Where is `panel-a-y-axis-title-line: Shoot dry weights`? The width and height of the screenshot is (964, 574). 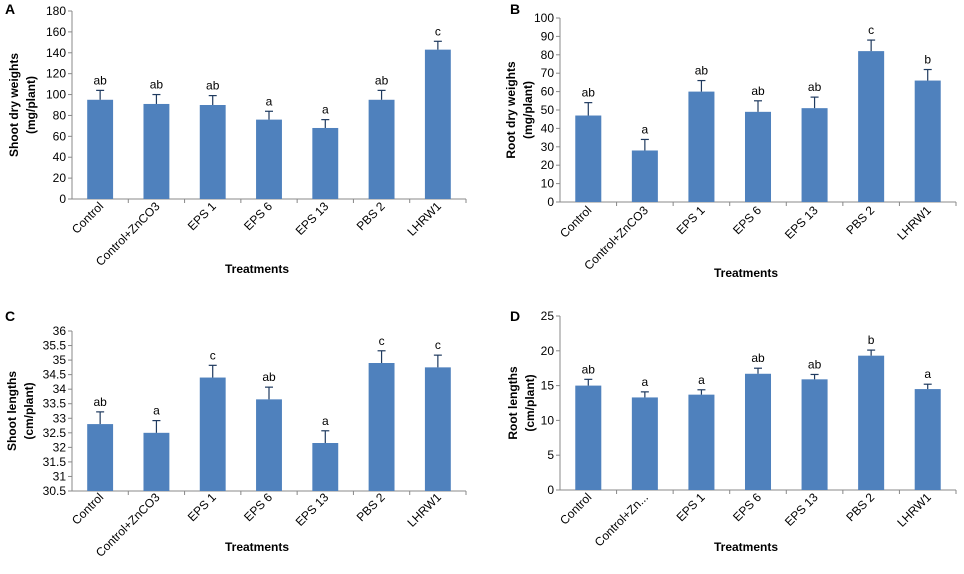 panel-a-y-axis-title-line: Shoot dry weights is located at coordinates (14, 105).